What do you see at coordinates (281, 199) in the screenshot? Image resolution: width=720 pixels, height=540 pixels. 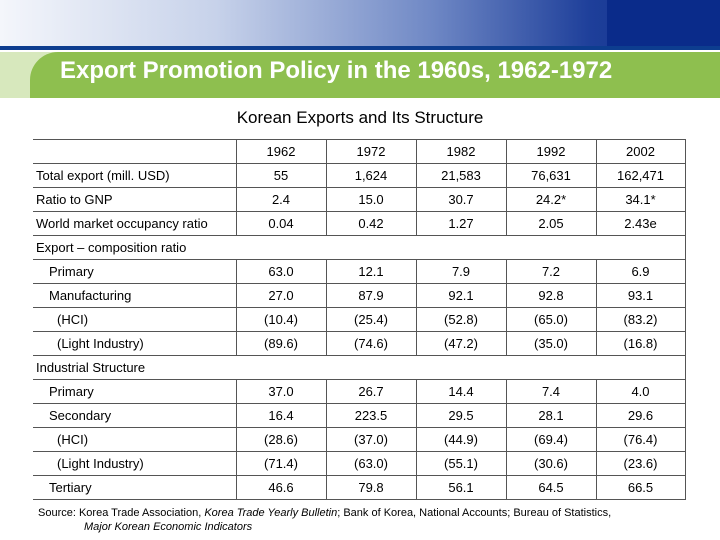 I see `table-cell: 2.4` at bounding box center [281, 199].